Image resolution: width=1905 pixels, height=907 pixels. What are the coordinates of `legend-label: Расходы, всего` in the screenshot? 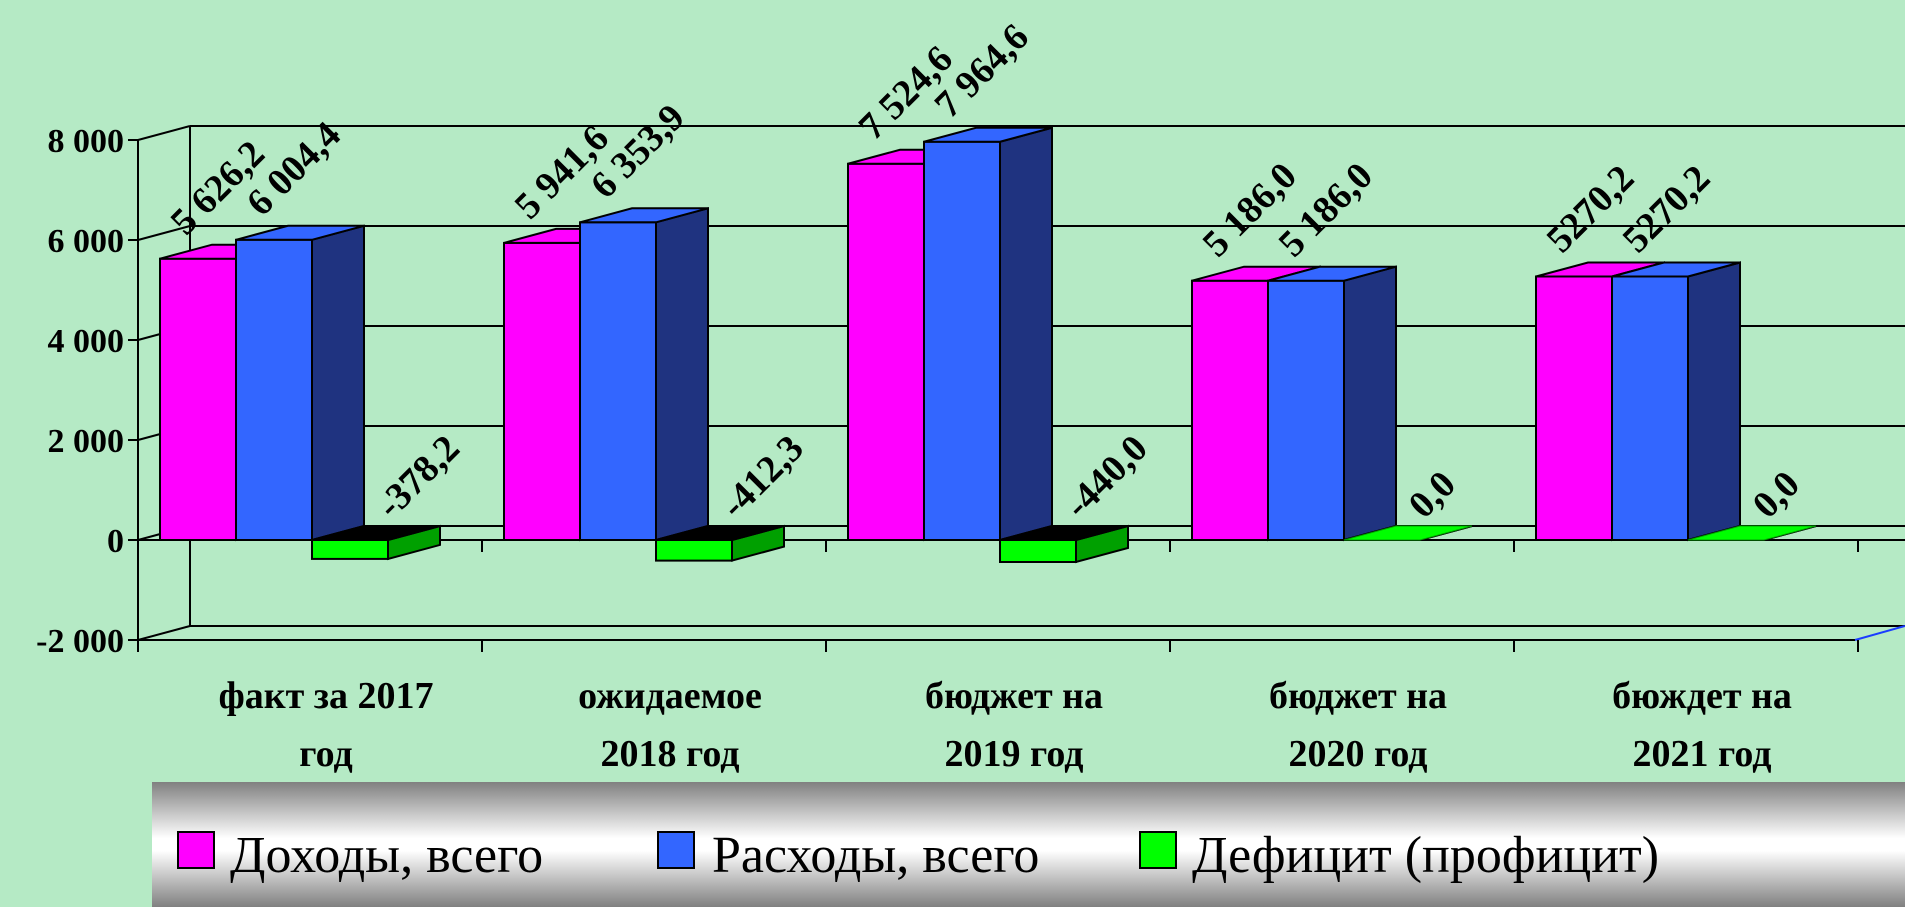 It's located at (875, 855).